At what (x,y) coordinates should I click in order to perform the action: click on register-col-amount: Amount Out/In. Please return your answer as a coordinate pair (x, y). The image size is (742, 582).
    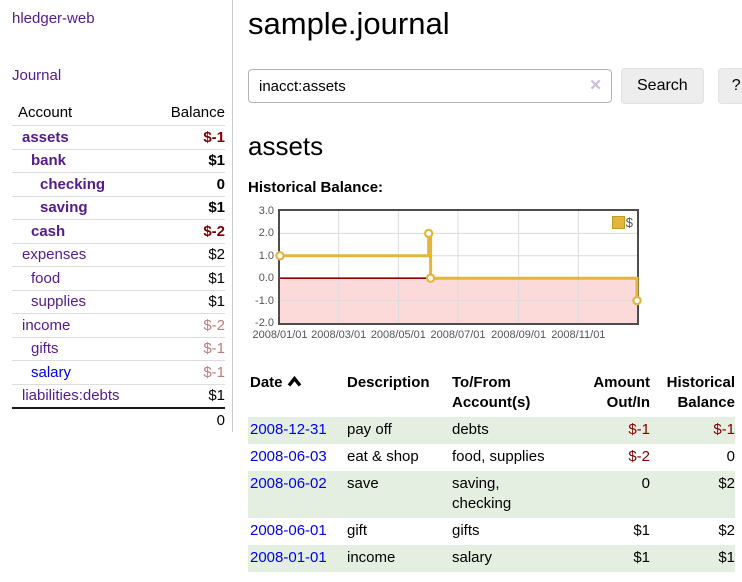
    Looking at the image, I should click on (621, 392).